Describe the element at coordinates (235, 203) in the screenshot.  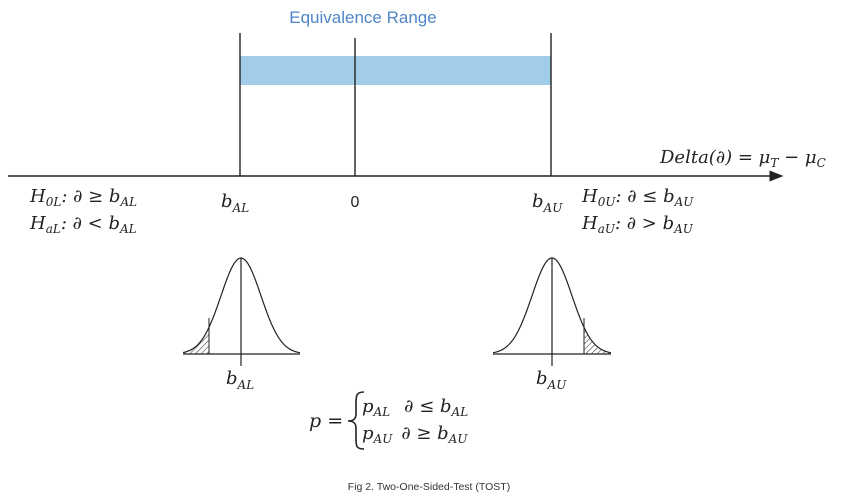
I see `tick-label-lower: bAL` at that location.